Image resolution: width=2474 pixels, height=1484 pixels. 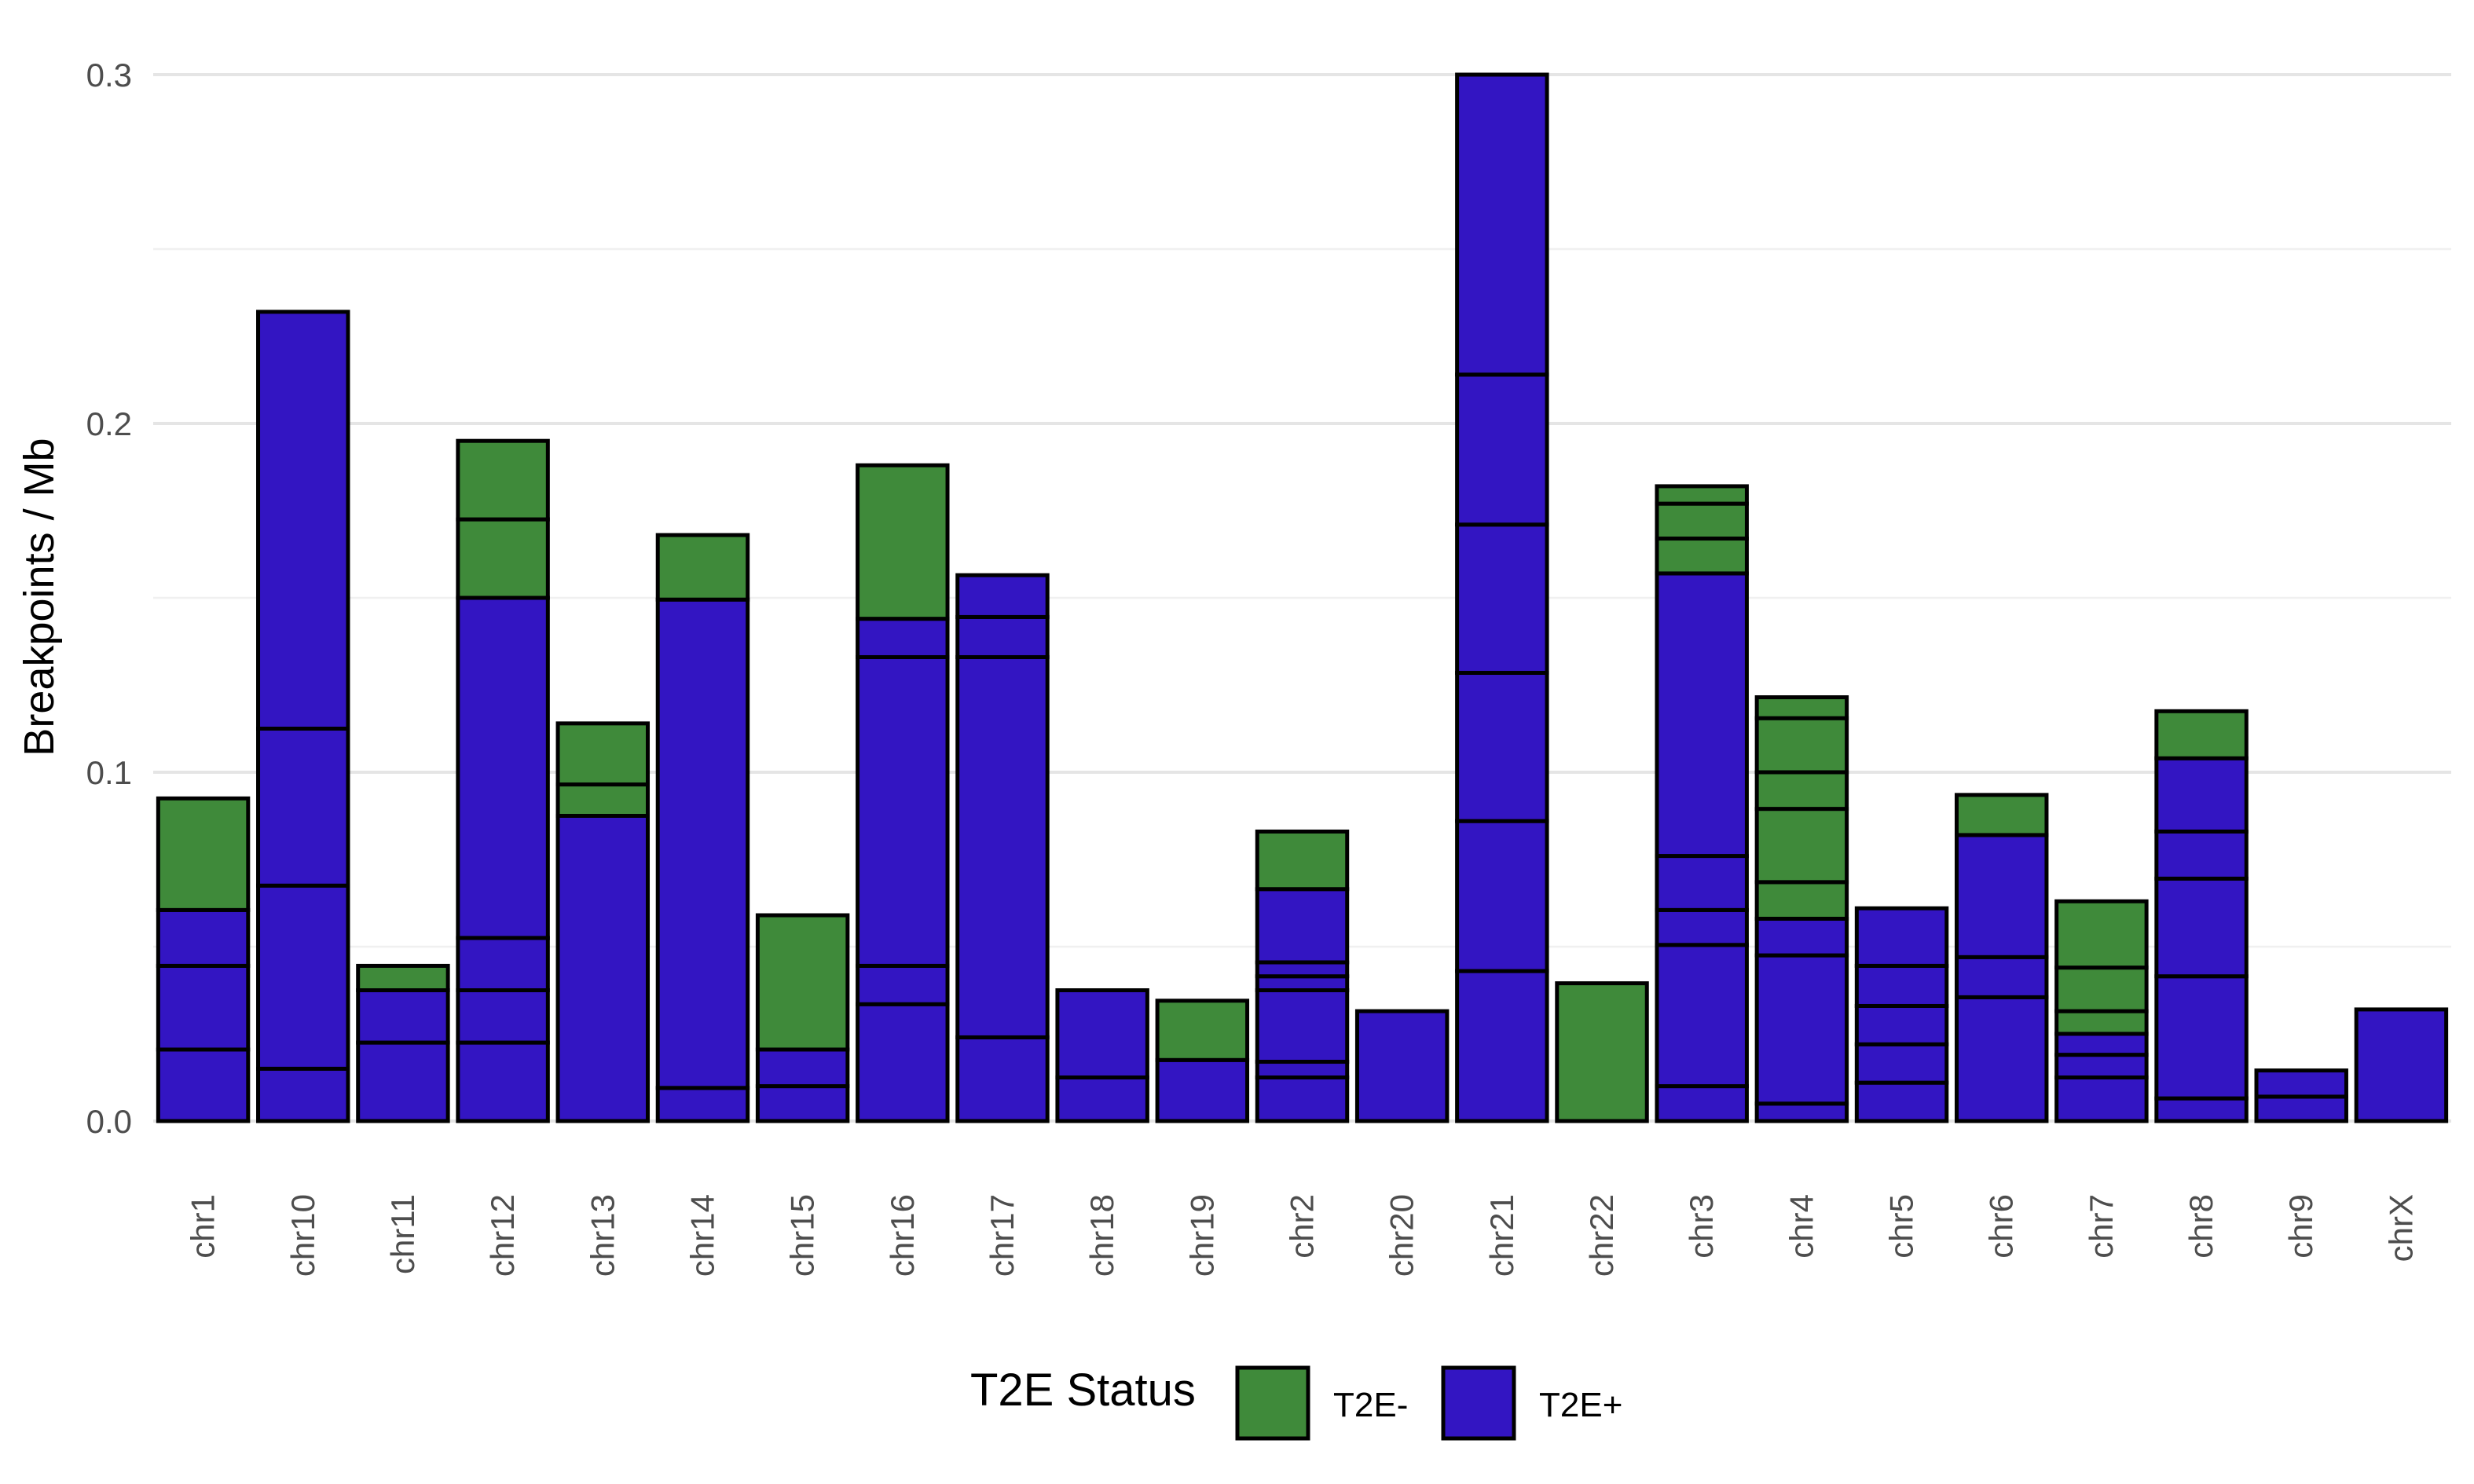 I want to click on x-tick-label: chr1, so click(x=204, y=1226).